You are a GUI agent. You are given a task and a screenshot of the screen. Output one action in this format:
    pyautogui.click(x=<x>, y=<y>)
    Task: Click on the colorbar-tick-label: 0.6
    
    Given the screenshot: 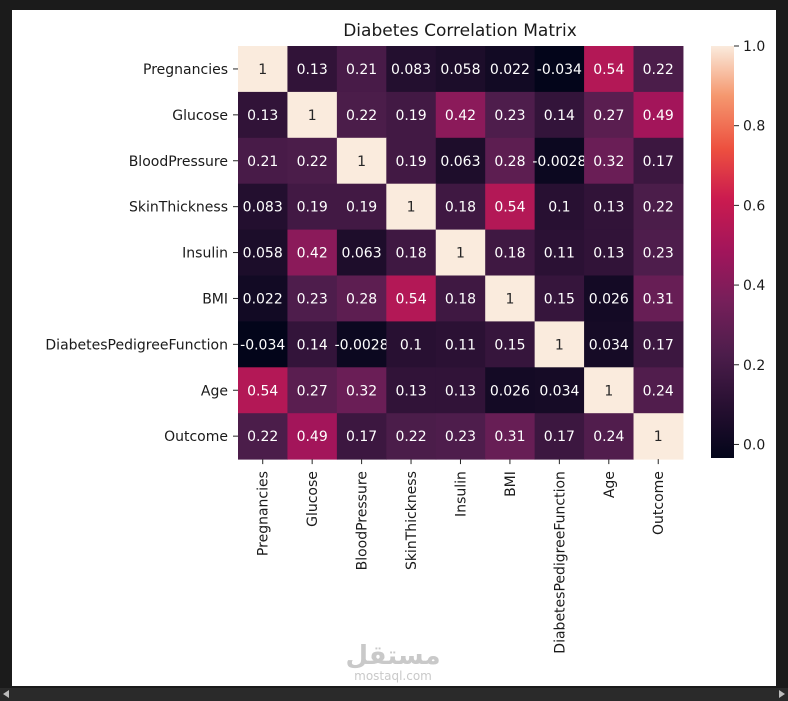 What is the action you would take?
    pyautogui.click(x=754, y=206)
    